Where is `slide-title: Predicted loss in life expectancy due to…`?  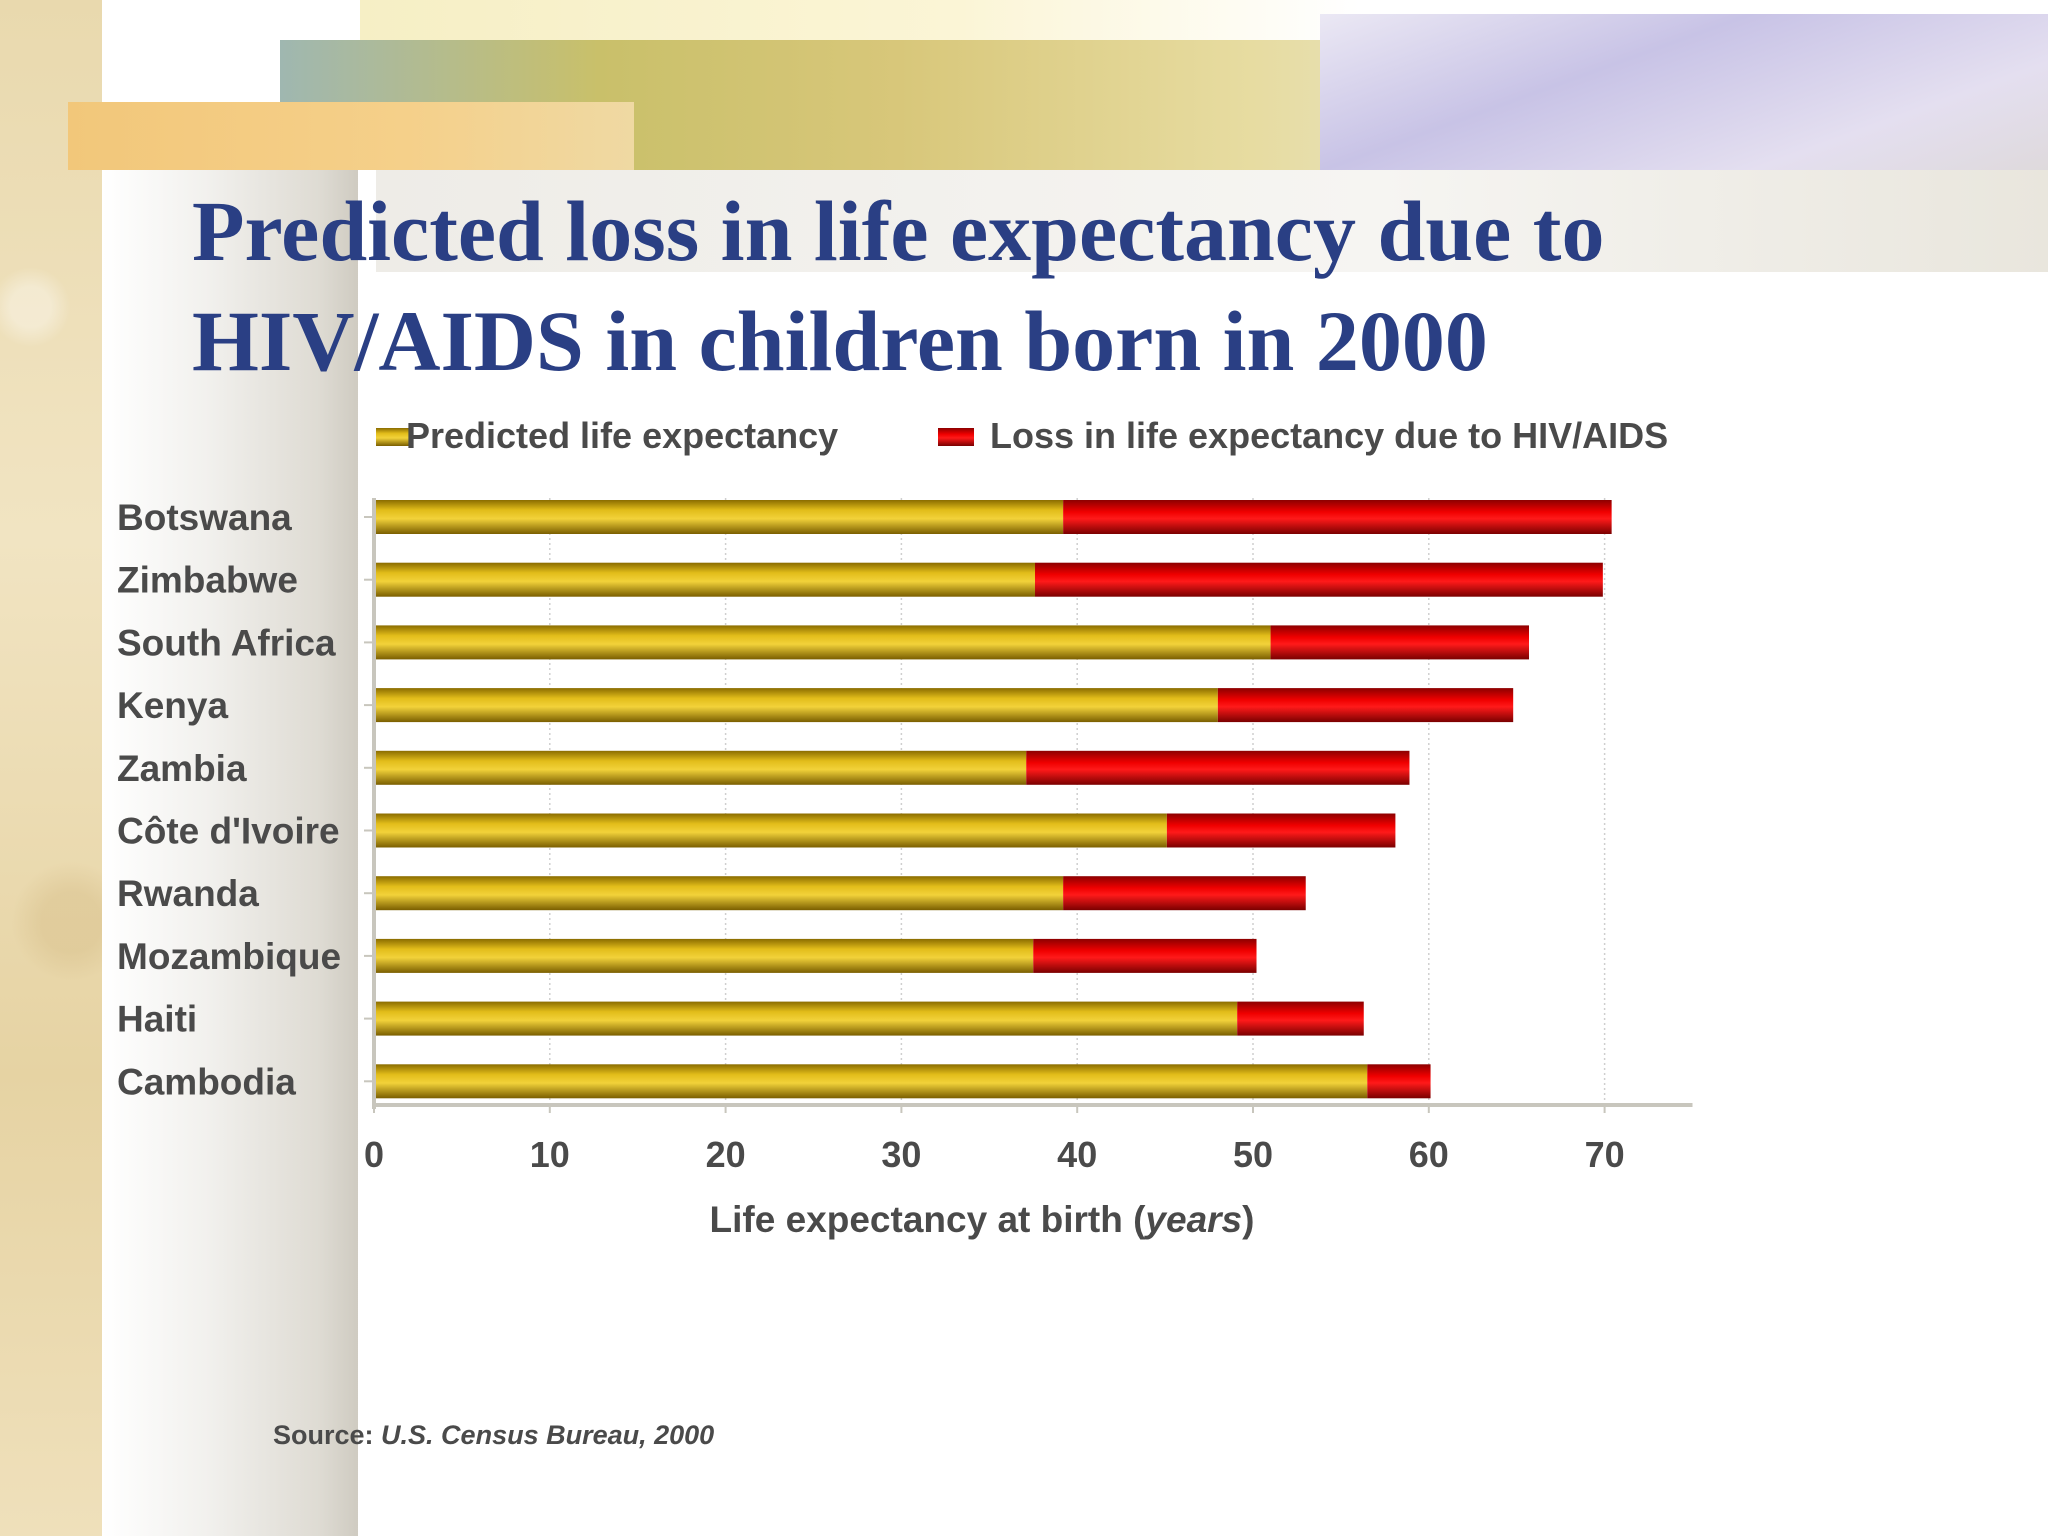
slide-title: Predicted loss in life expectancy due to… is located at coordinates (1082, 286).